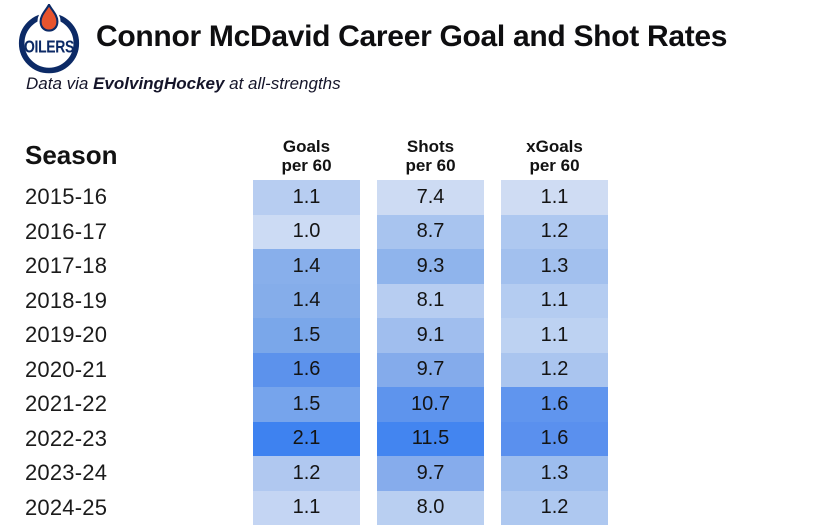  What do you see at coordinates (306, 146) in the screenshot?
I see `column-header-line: Goals` at bounding box center [306, 146].